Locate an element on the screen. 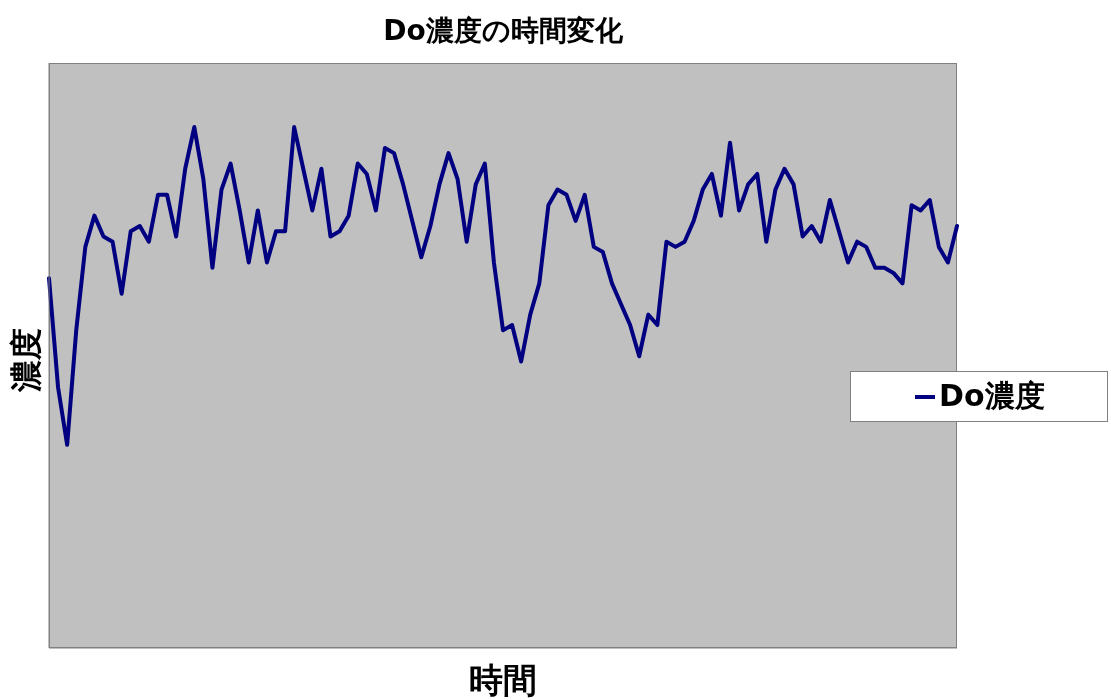 The image size is (1111, 700). chart-title: Do濃度の時間変化 is located at coordinates (503, 31).